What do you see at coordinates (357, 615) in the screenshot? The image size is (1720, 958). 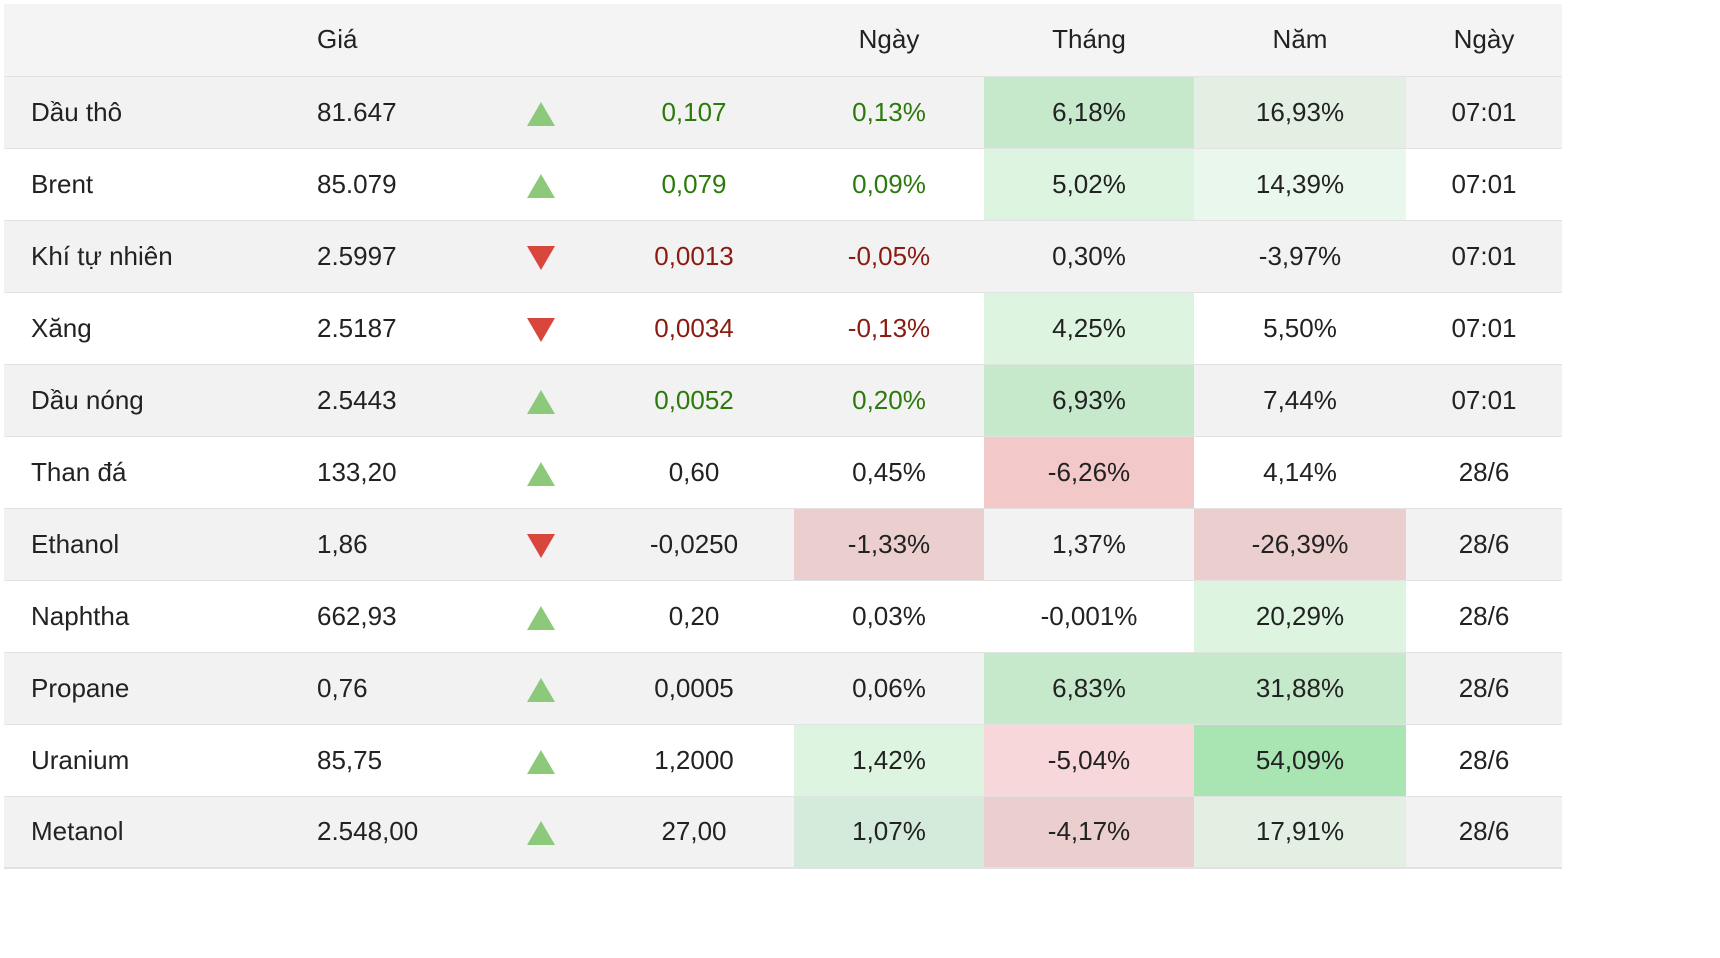 I see `price-value: 662,93` at bounding box center [357, 615].